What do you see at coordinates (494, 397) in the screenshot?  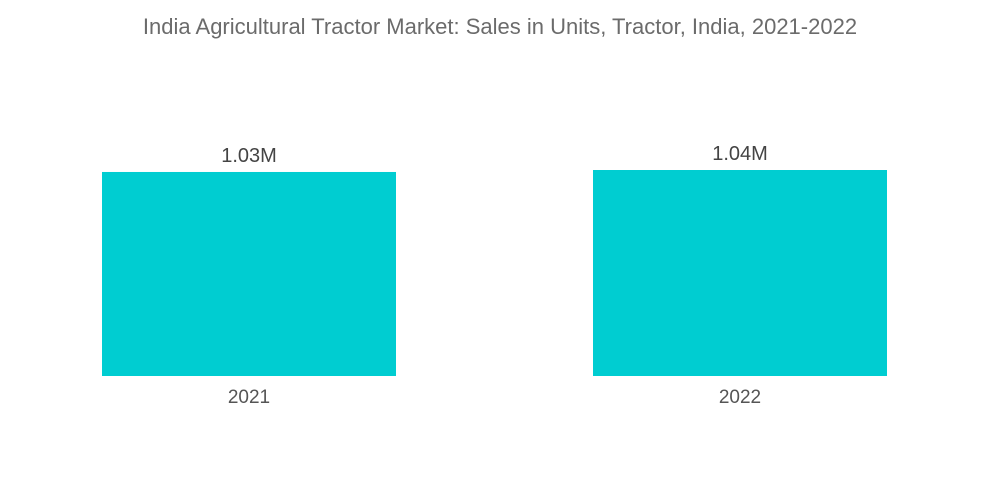 I see `x-tick-labels: 2021 2022` at bounding box center [494, 397].